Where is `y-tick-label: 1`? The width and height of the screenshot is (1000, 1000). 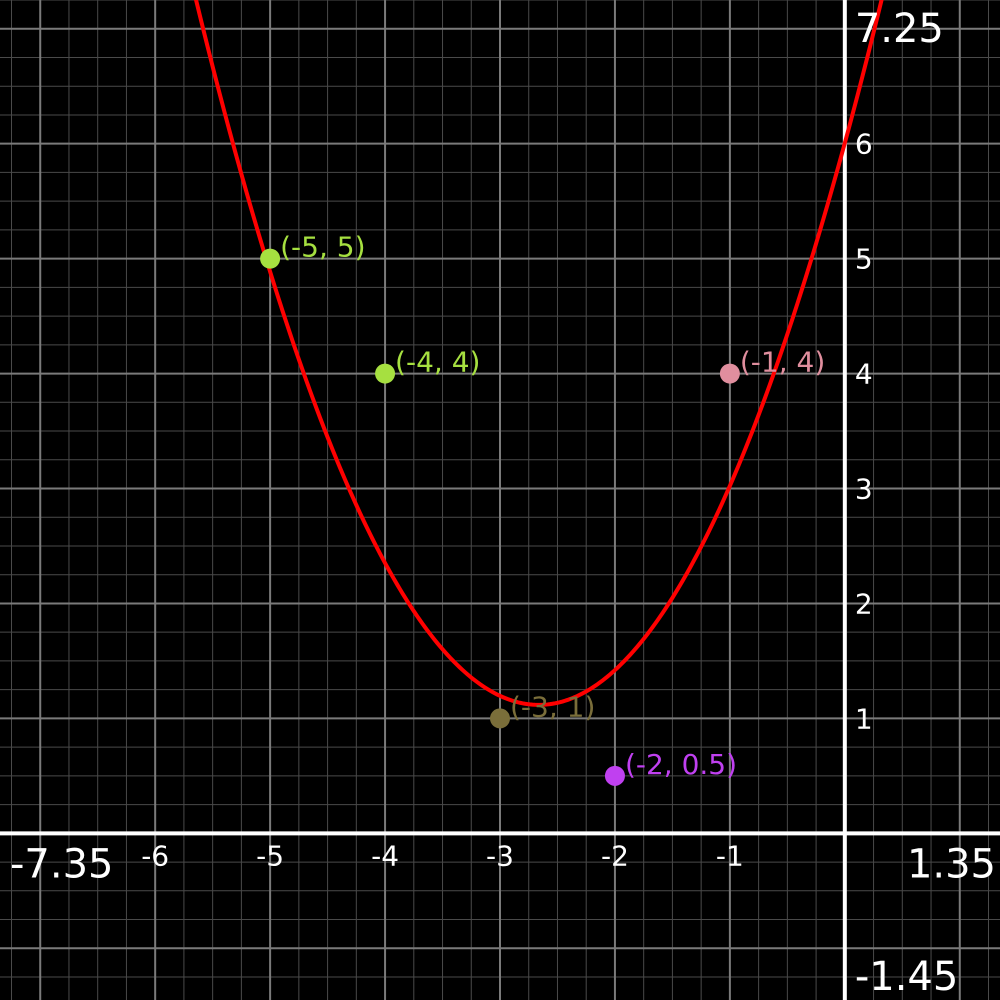
y-tick-label: 1 is located at coordinates (864, 718).